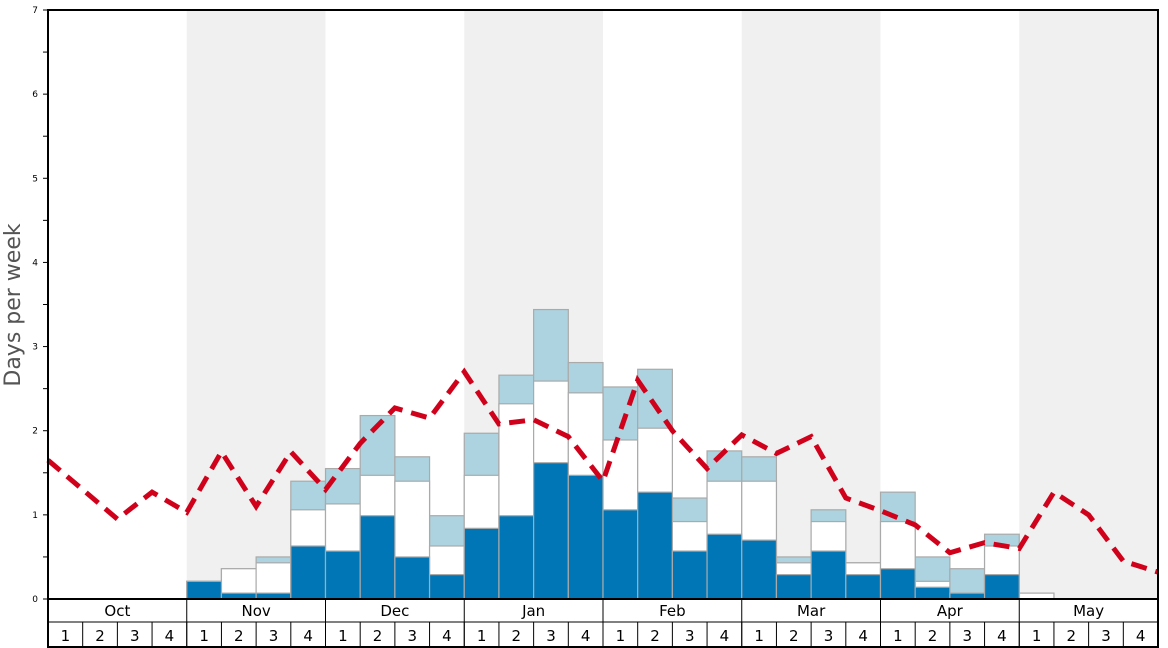 The image size is (1168, 648). Describe the element at coordinates (255, 611) in the screenshot. I see `month-label: Nov` at that location.